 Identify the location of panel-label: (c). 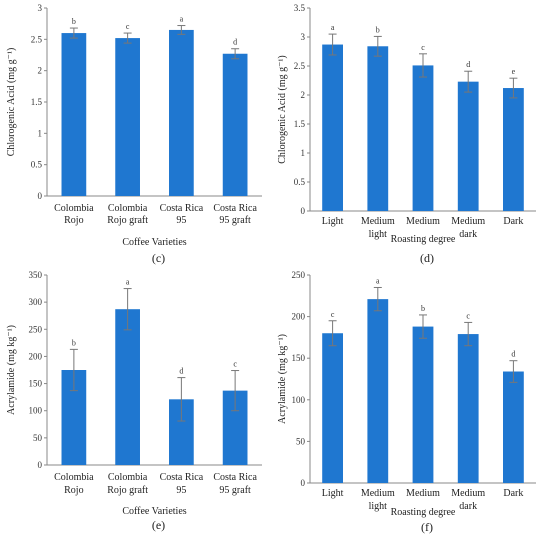
(158, 258).